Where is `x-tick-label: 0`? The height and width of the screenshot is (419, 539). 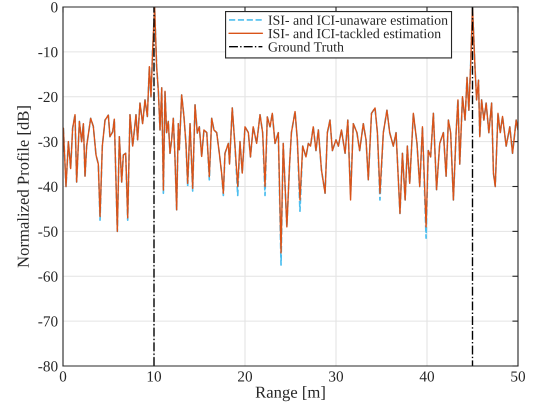
x-tick-label: 0 is located at coordinates (63, 376).